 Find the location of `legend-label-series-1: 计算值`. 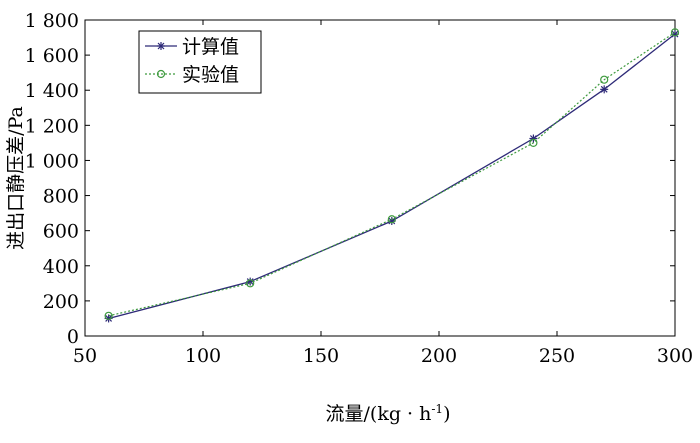

legend-label-series-1: 计算值 is located at coordinates (210, 47).